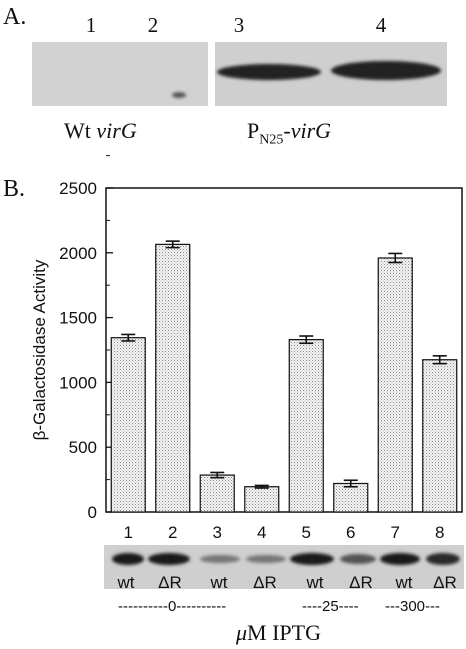 This screenshot has height=649, width=466. Describe the element at coordinates (439, 532) in the screenshot. I see `x-tick-label-8: 8` at that location.